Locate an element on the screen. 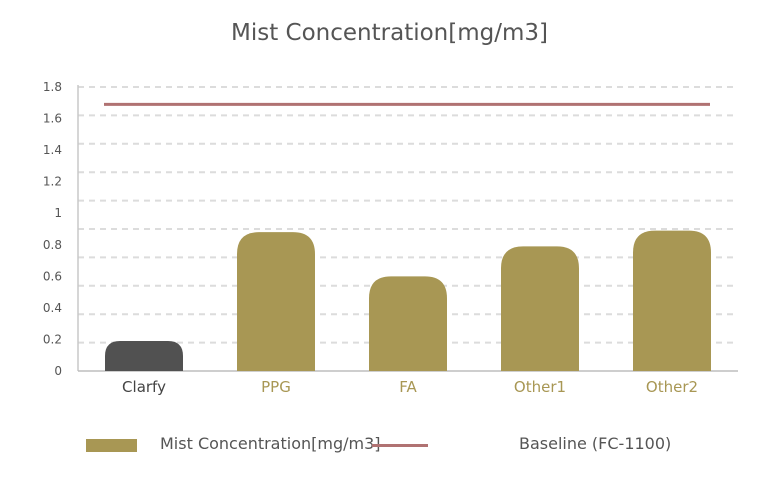 This screenshot has height=485, width=779. y-tick-label: 1.2 is located at coordinates (52, 182).